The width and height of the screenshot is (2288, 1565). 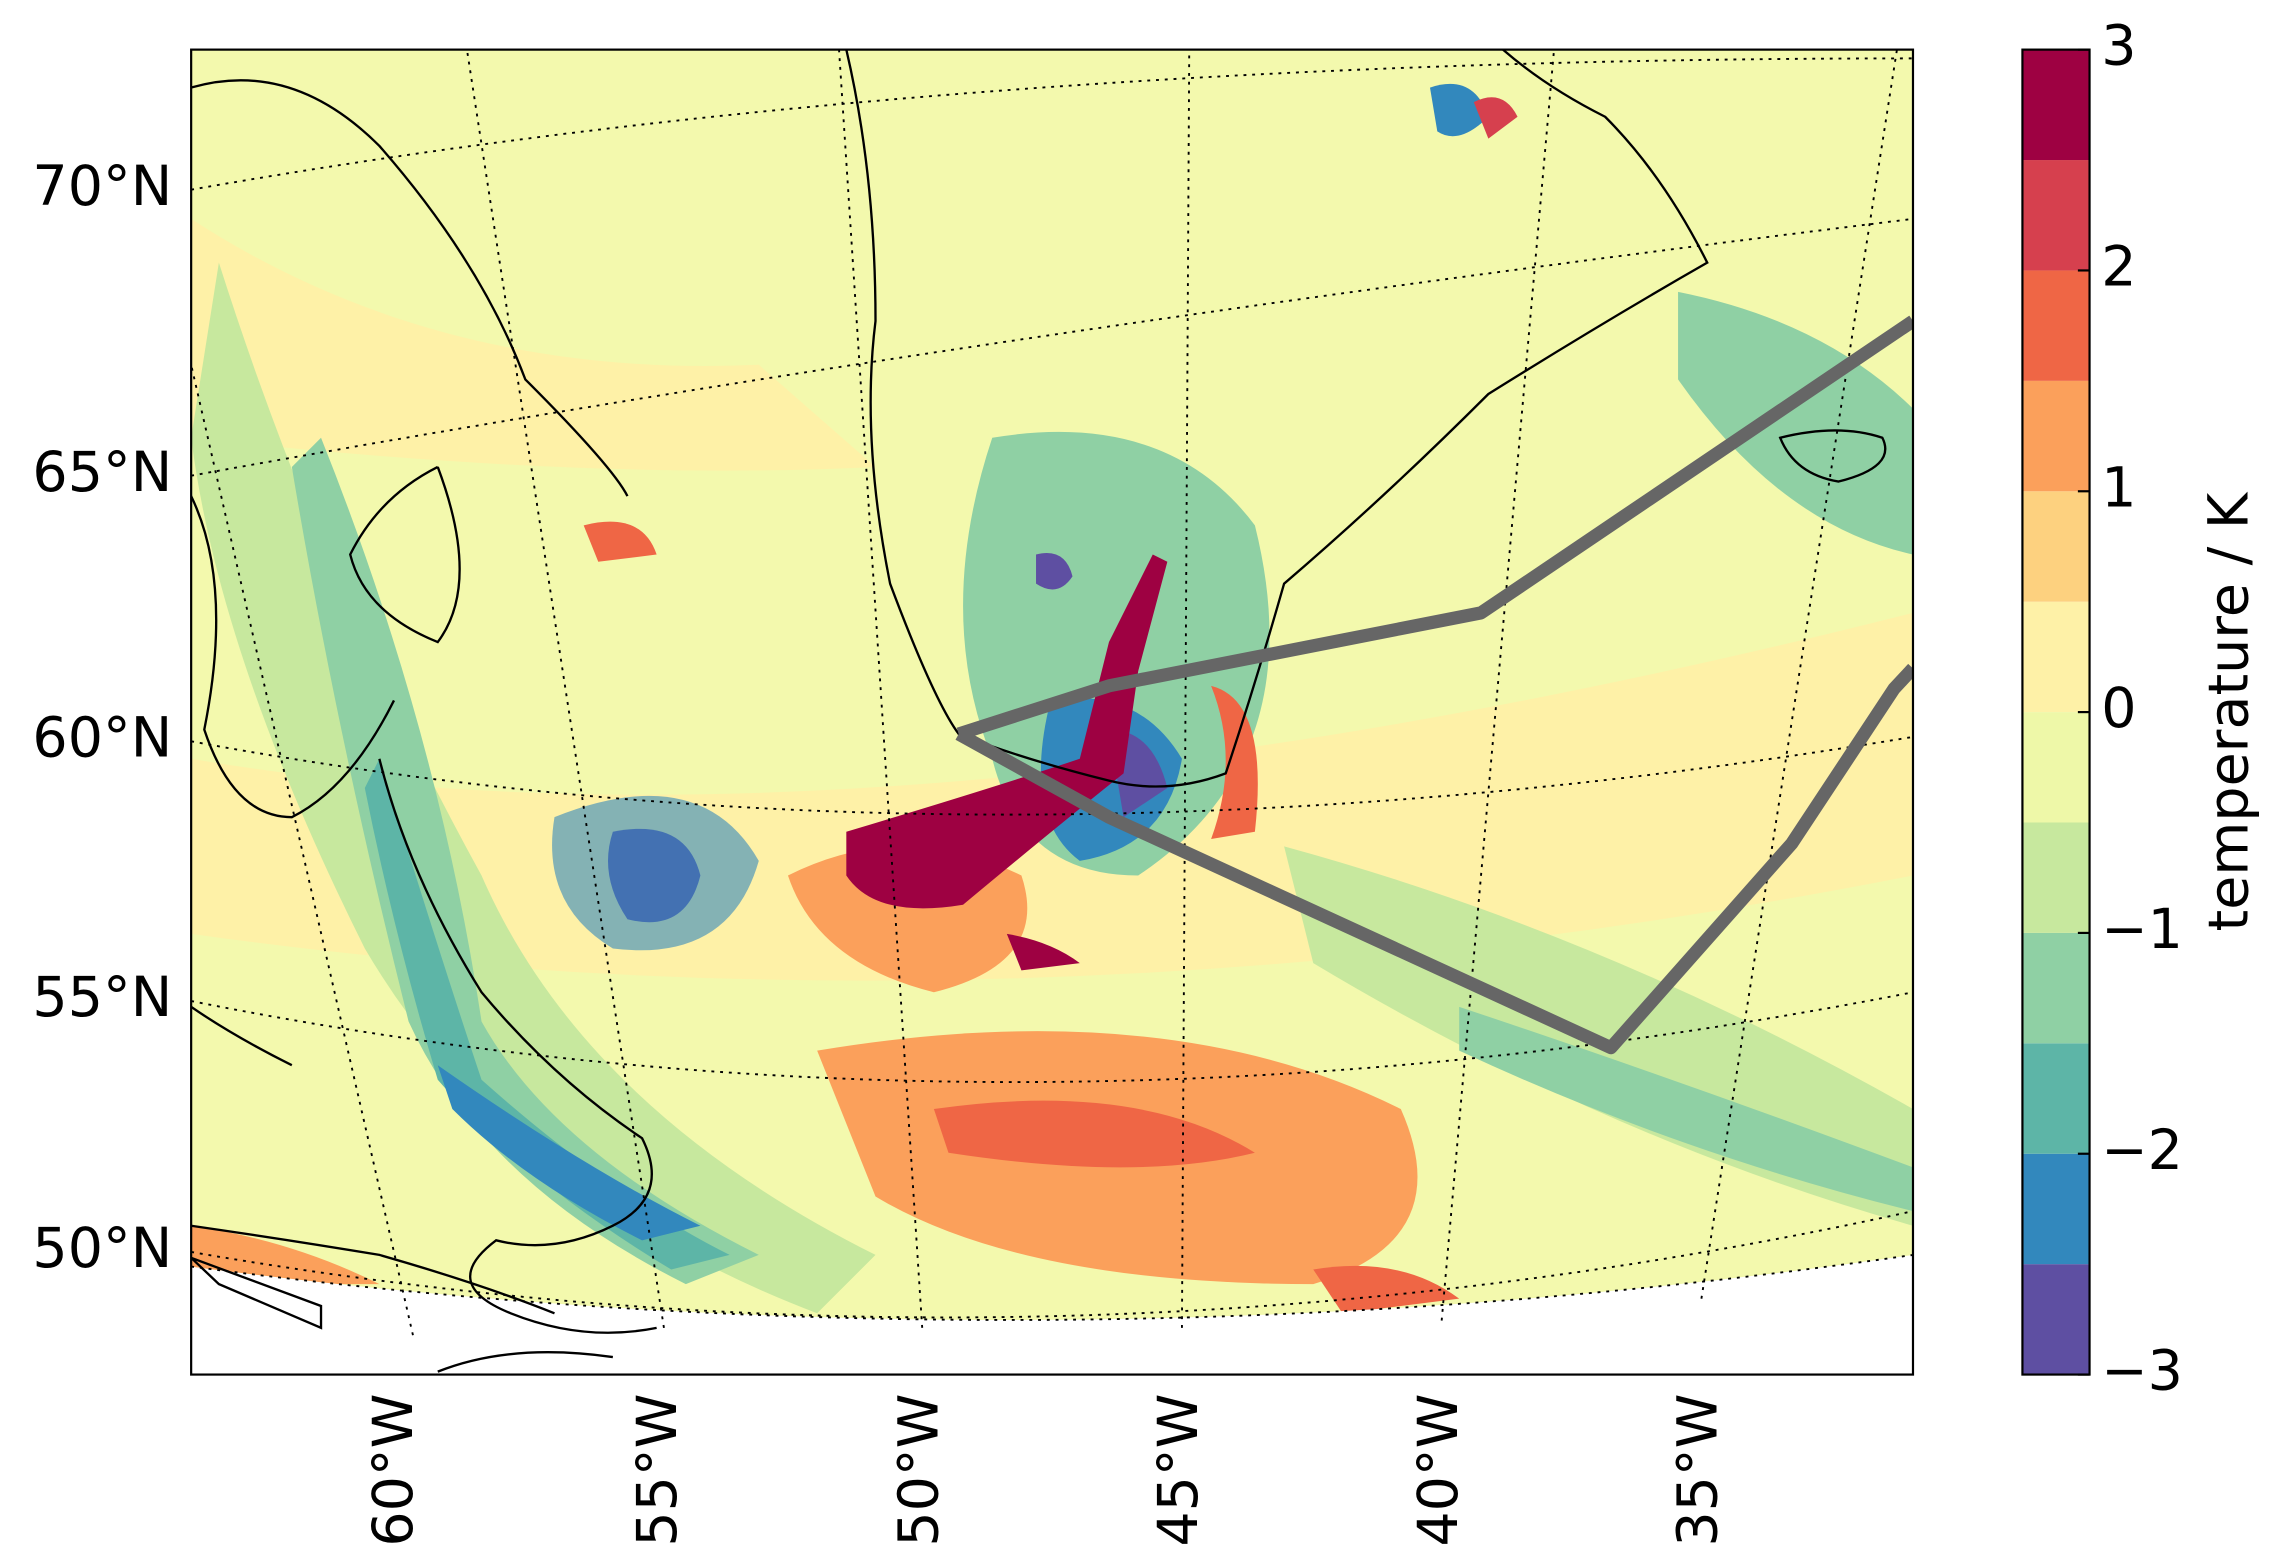 I want to click on lon-label: 40°W, so click(x=1439, y=1470).